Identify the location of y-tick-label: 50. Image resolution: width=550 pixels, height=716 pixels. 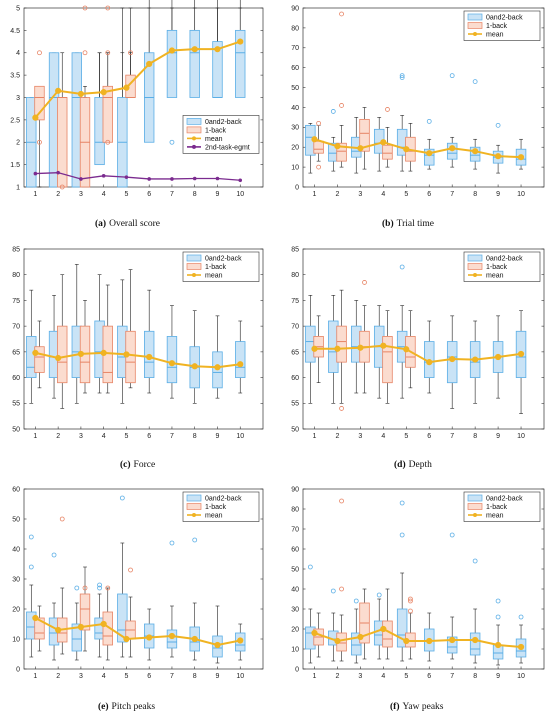
(295, 88).